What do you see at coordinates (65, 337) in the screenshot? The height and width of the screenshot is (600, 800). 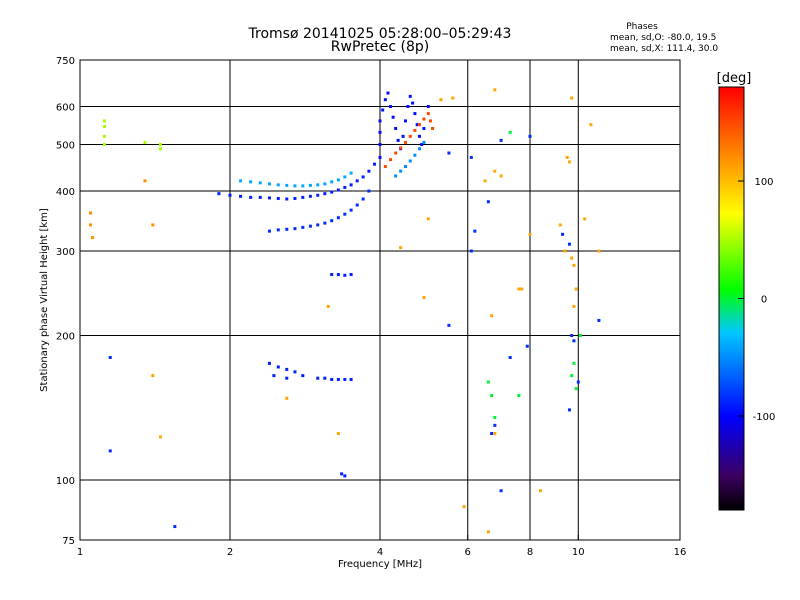 I see `y-tick-label: 200` at bounding box center [65, 337].